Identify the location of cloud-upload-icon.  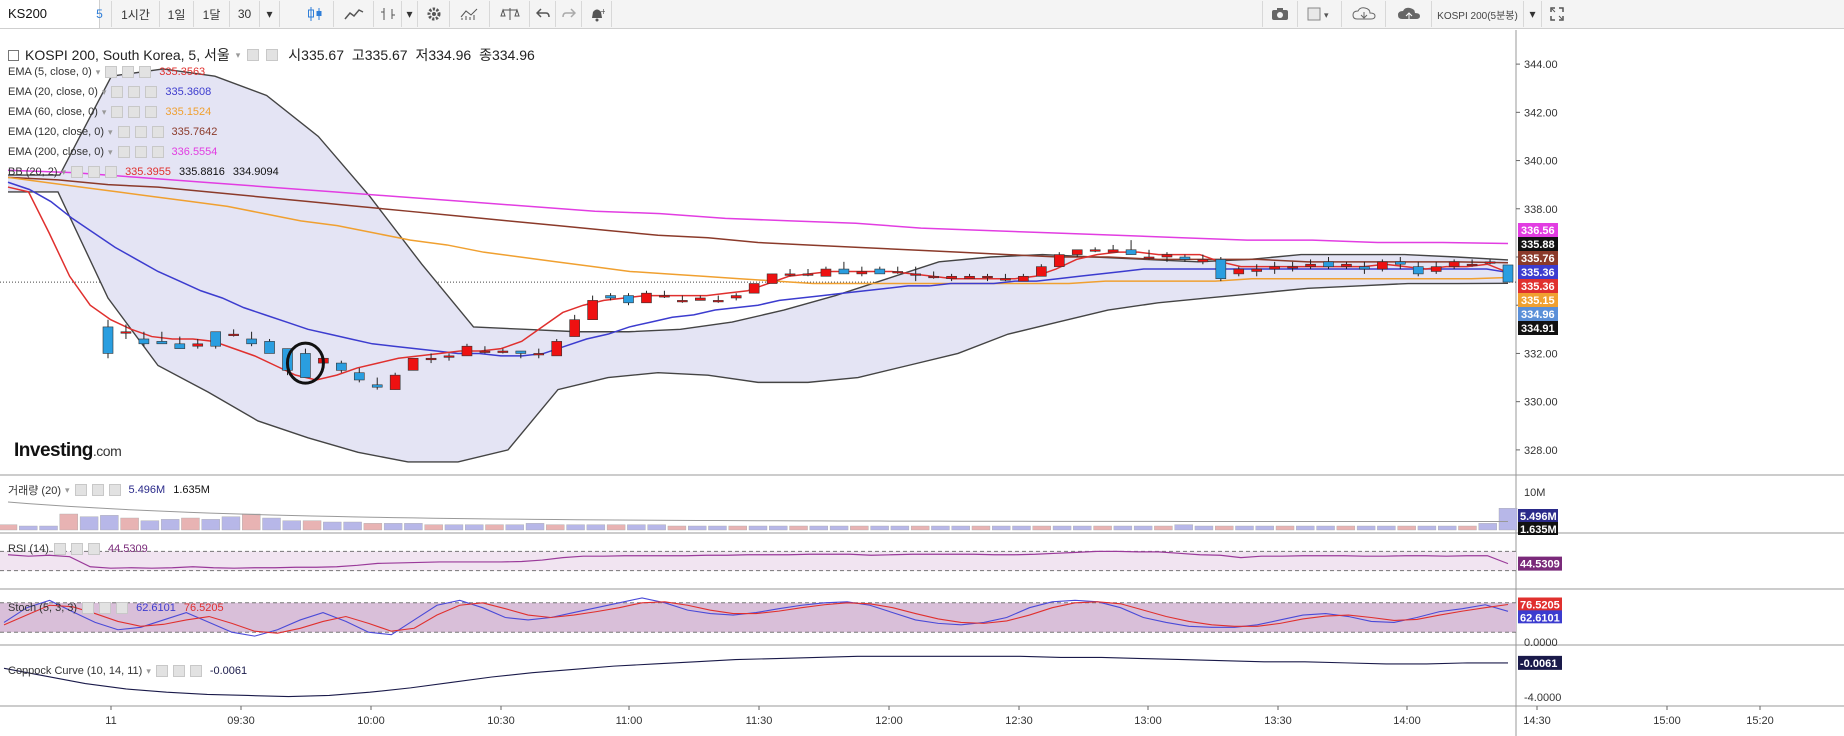
(1409, 14).